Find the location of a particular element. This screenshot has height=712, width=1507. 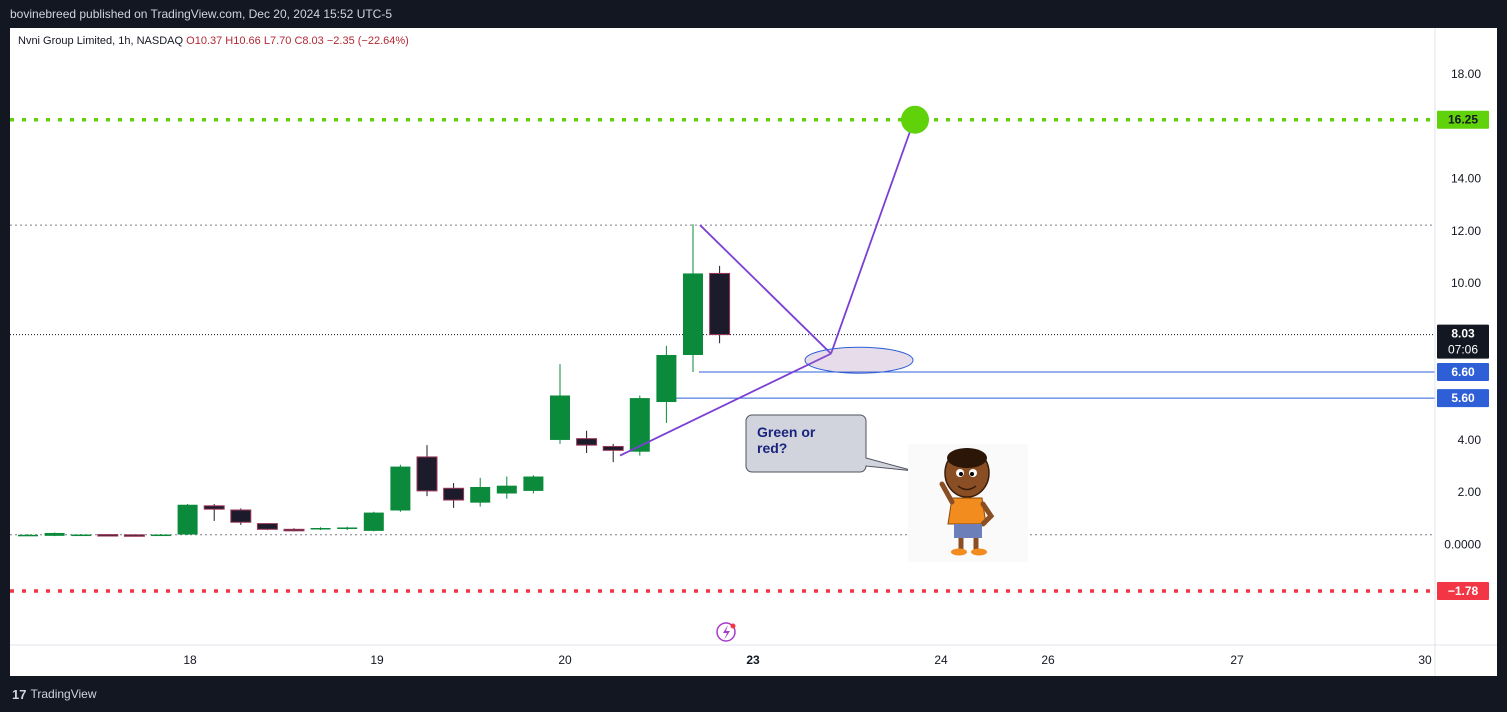

target-marker is located at coordinates (915, 119).